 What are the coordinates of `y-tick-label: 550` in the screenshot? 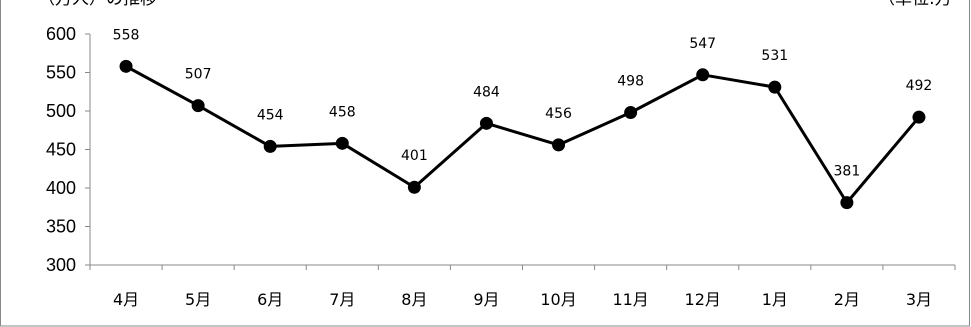 It's located at (61, 73).